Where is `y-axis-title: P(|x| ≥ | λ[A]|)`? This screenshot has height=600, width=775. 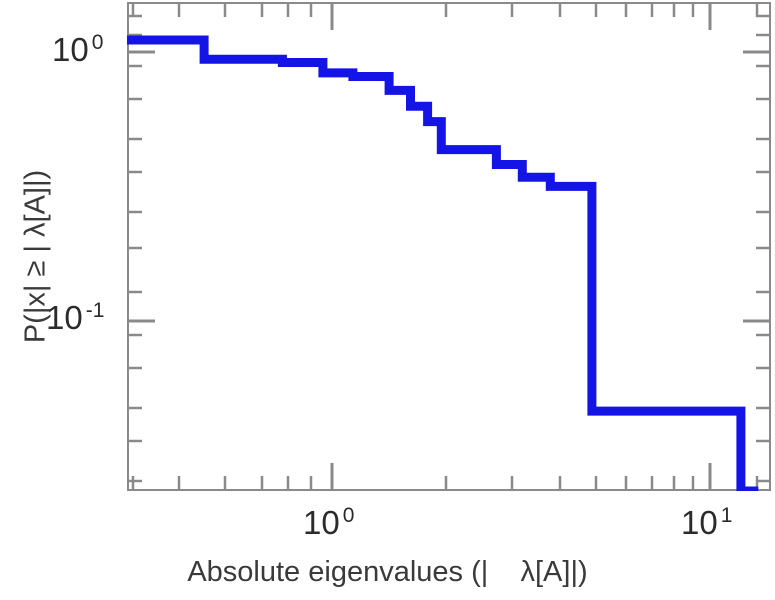 y-axis-title: P(|x| ≥ | λ[A]|) is located at coordinates (35, 256).